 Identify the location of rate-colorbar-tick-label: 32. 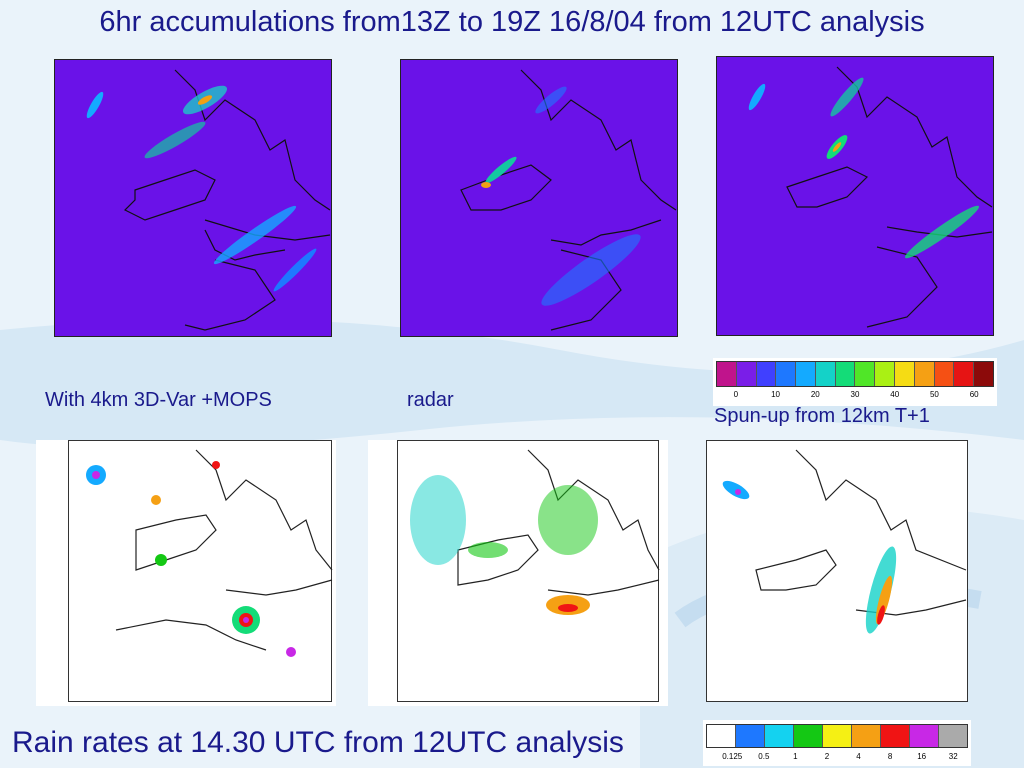
(953, 756).